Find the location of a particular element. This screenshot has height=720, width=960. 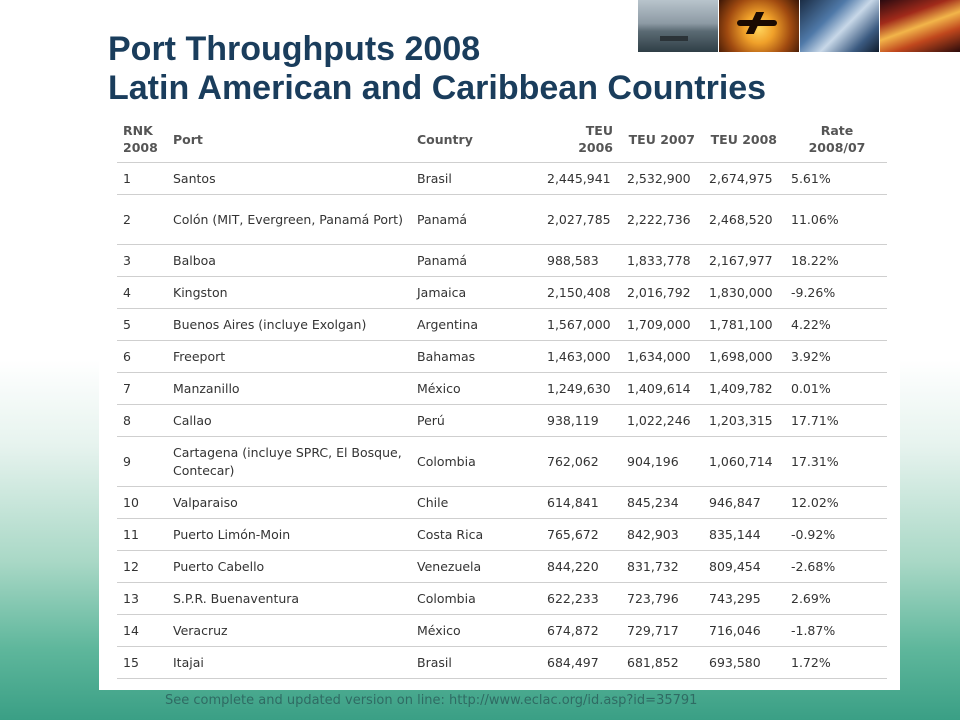

cell-rate: 12.02% is located at coordinates (836, 502).